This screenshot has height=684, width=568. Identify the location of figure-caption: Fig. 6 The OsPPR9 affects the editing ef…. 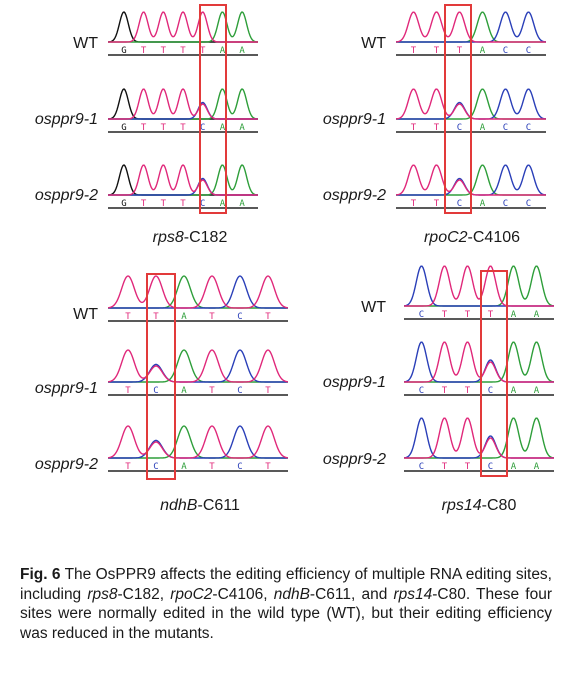
(286, 604).